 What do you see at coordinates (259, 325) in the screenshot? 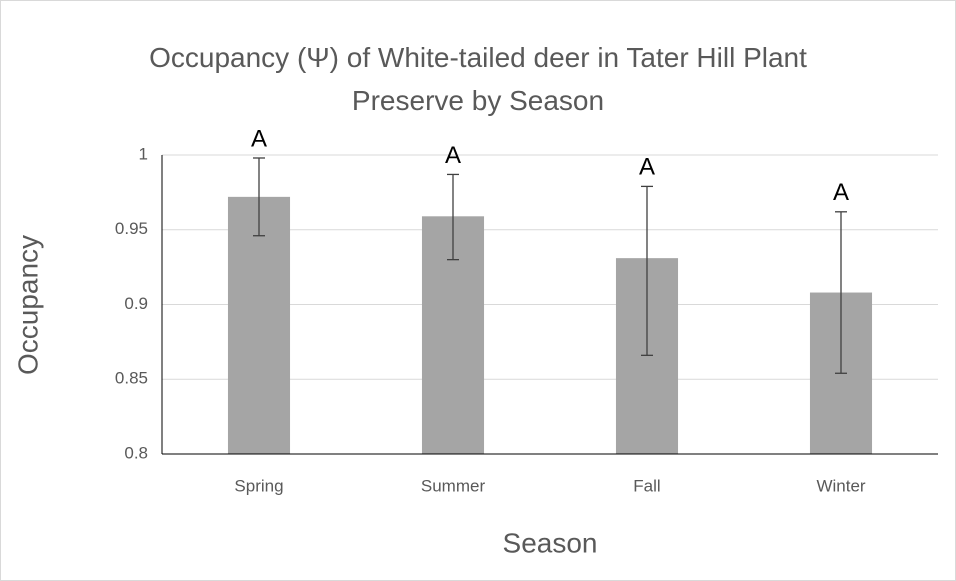
I see `bar` at bounding box center [259, 325].